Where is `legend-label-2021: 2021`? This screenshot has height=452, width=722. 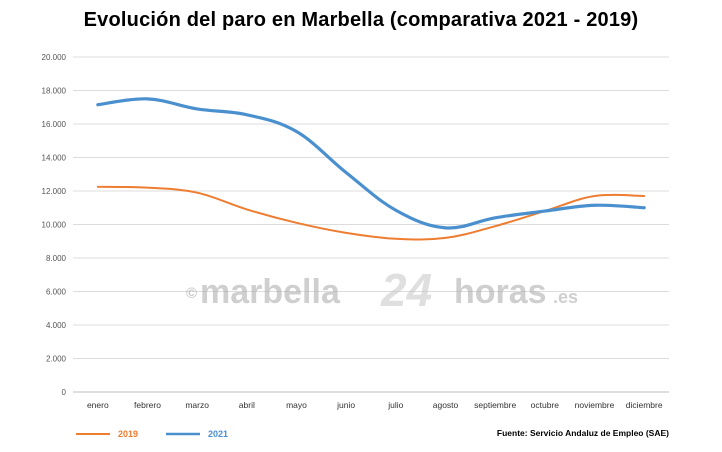 legend-label-2021: 2021 is located at coordinates (218, 434).